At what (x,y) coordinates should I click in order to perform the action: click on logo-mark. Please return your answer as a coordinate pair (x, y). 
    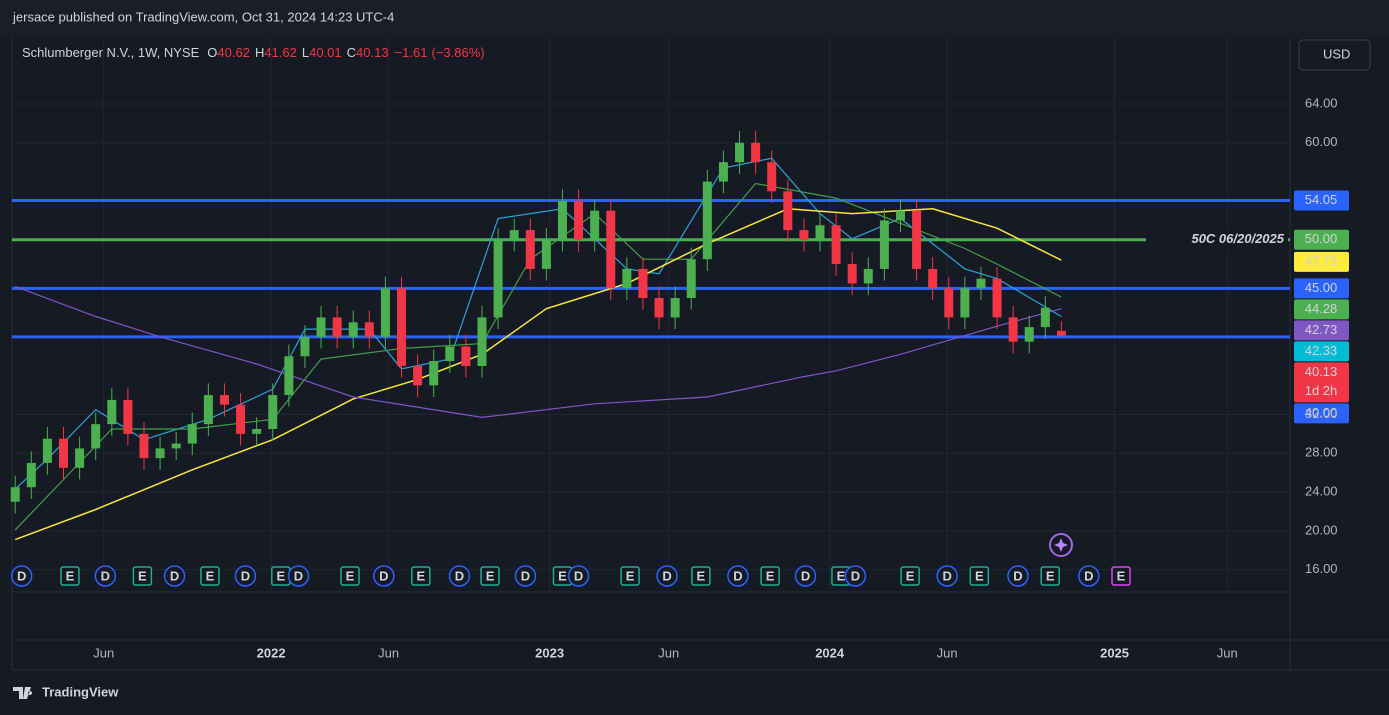
    Looking at the image, I should click on (23, 693).